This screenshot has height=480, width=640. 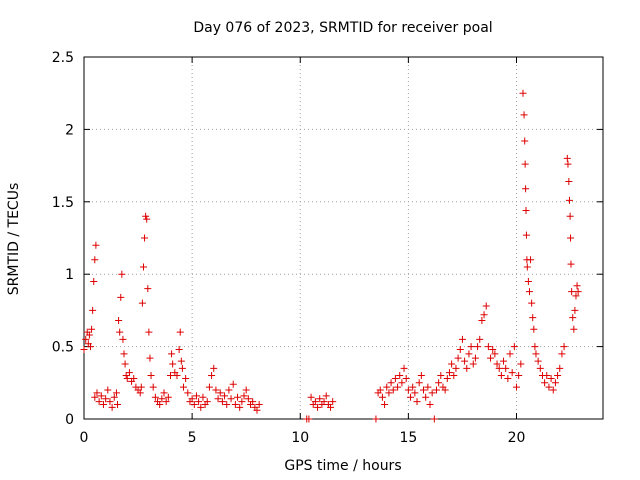 I want to click on x-axis-label: GPS time / hours, so click(x=342, y=466).